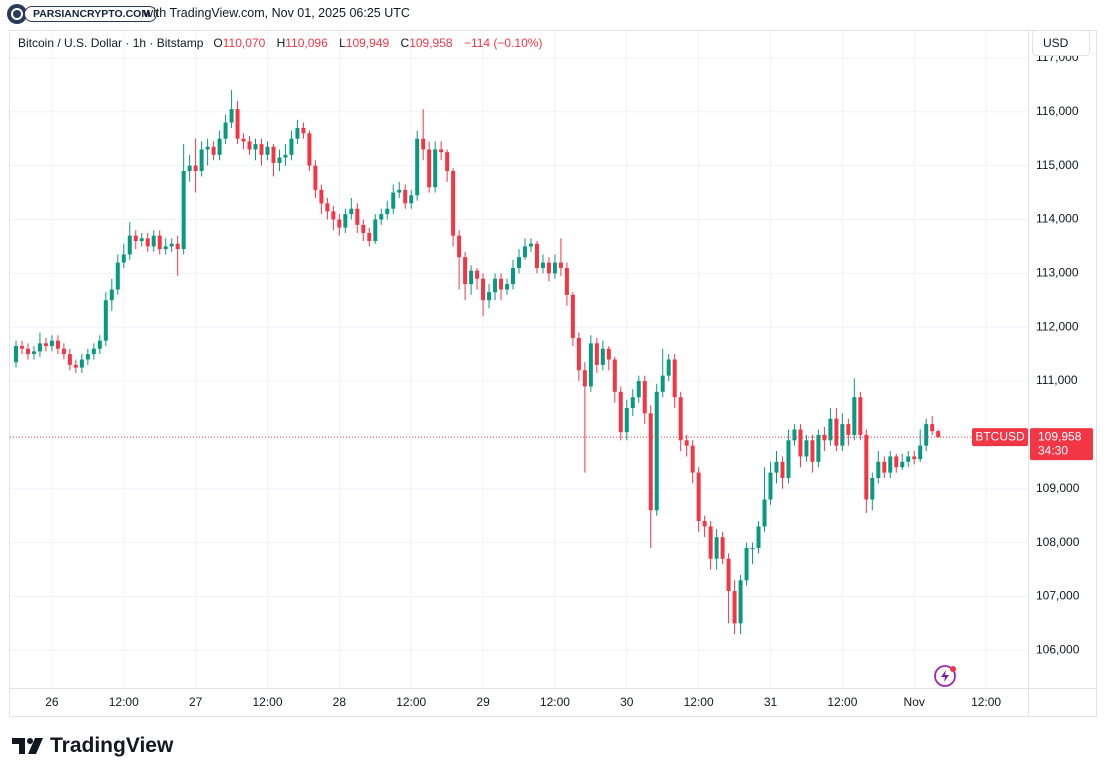 The width and height of the screenshot is (1107, 776). I want to click on open-label: O, so click(218, 43).